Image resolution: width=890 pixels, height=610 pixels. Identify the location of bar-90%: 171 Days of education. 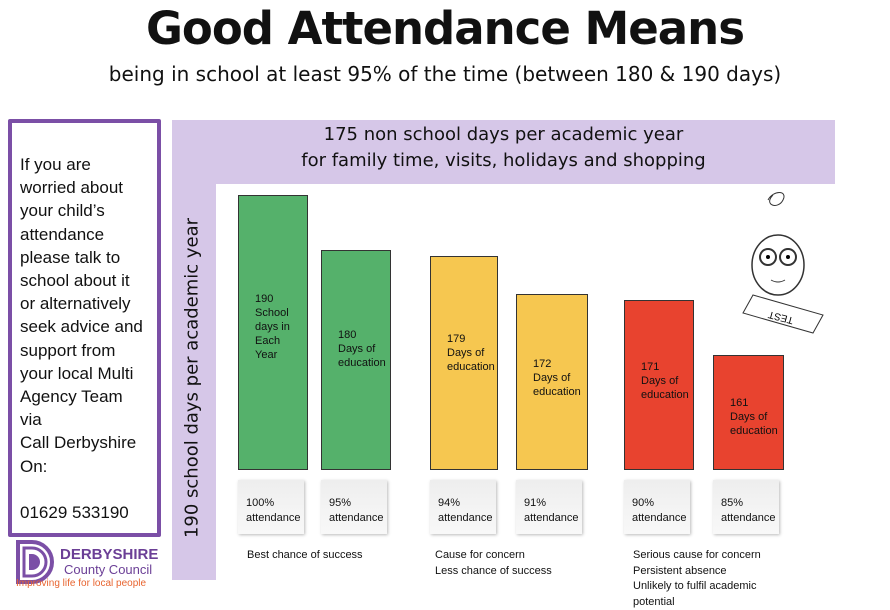
(659, 384).